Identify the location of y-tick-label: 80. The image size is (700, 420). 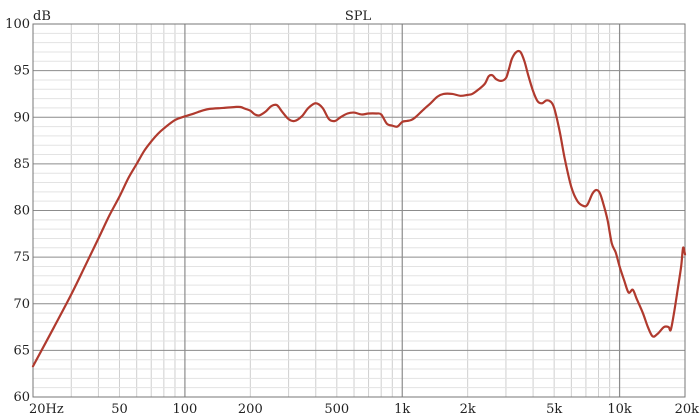
(21, 211).